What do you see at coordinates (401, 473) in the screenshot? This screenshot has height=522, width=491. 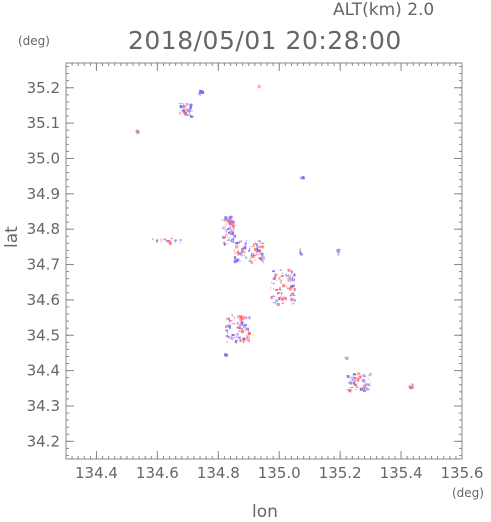 I see `x-tick-label: 135.4` at bounding box center [401, 473].